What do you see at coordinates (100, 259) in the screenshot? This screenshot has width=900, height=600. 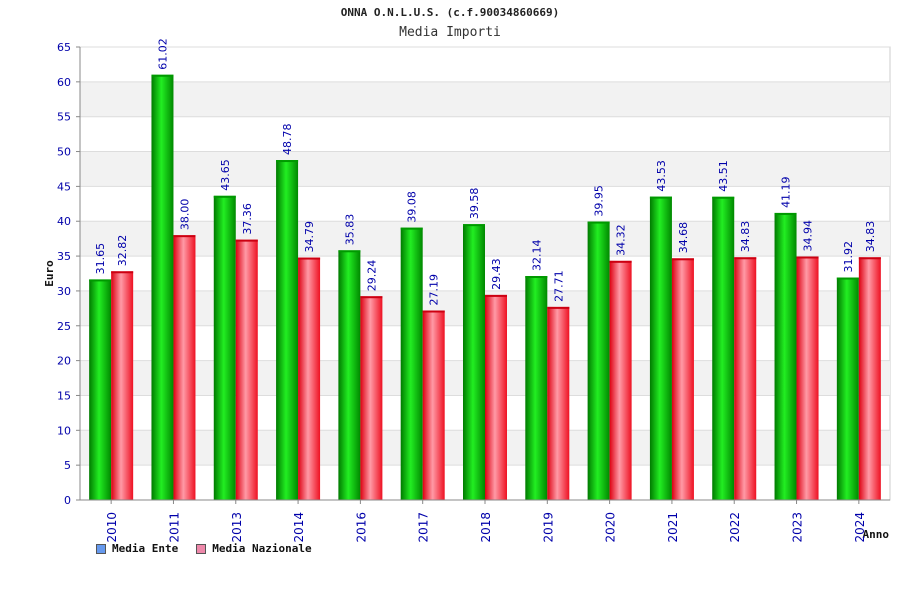 I see `data-label: 31.65` at bounding box center [100, 259].